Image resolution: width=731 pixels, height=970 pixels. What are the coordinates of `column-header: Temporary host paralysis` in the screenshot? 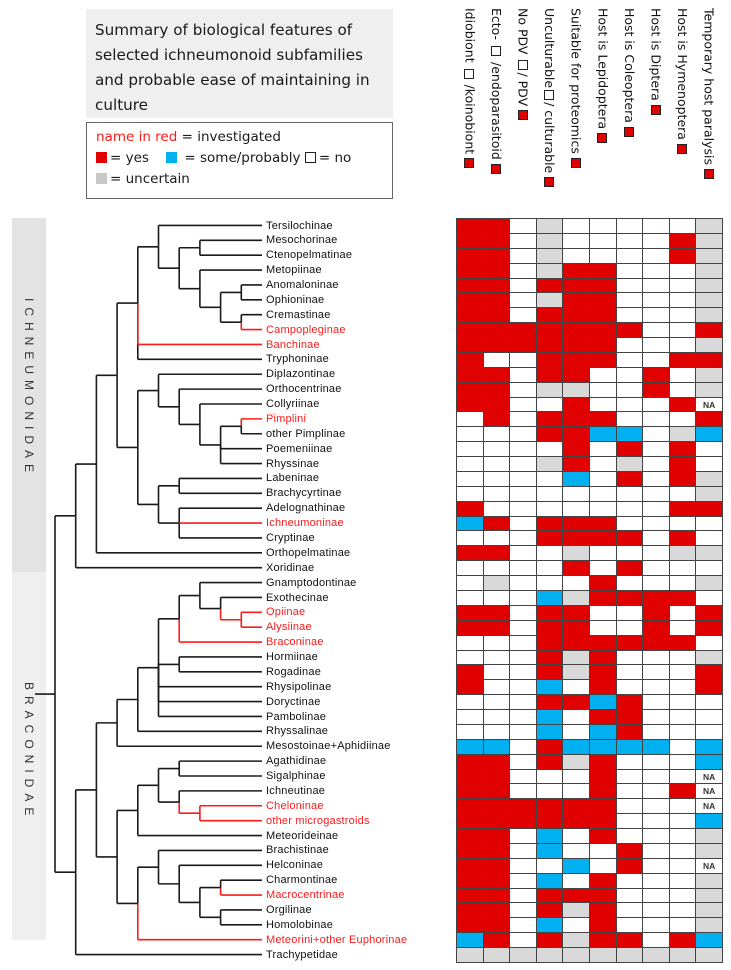 It's located at (709, 93).